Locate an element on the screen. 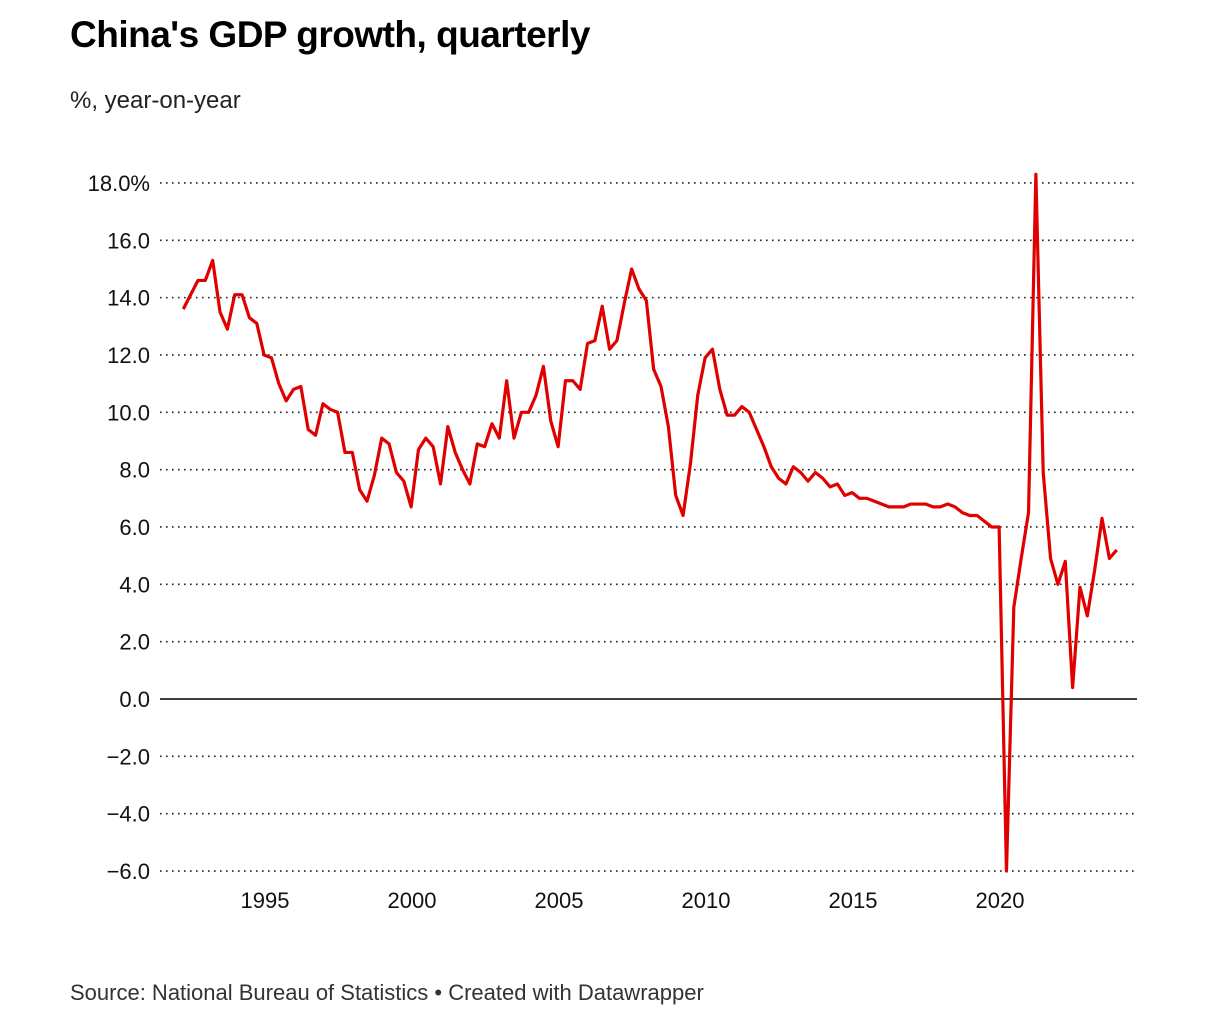 The height and width of the screenshot is (1020, 1220). chart-title: China's GDP growth, quarterly is located at coordinates (330, 34).